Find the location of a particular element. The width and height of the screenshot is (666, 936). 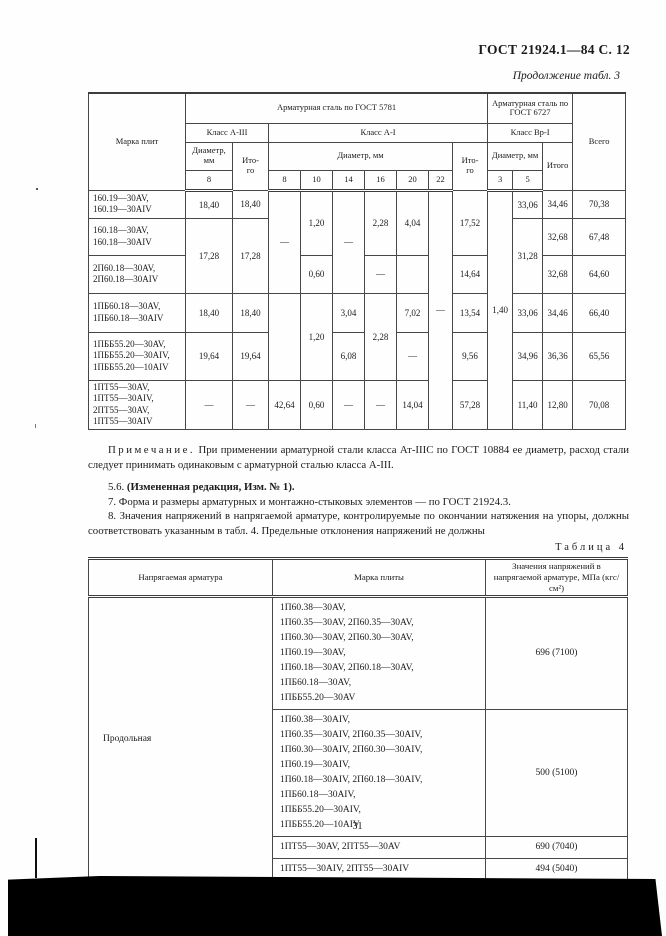

table3-value-cell: 11,40 is located at coordinates (528, 404).